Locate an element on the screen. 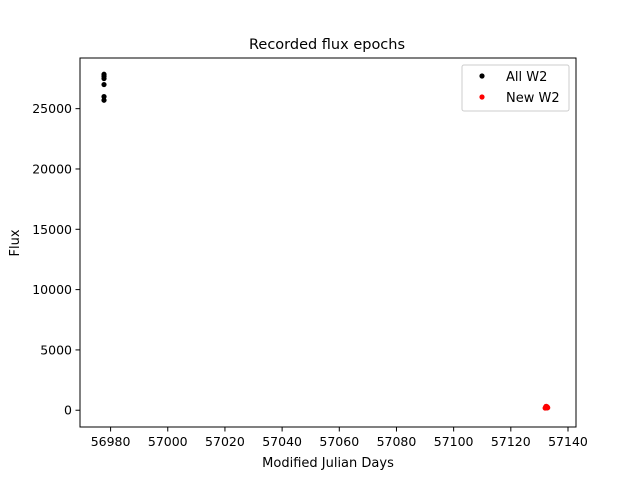 The width and height of the screenshot is (640, 480). y-tick-label: 5000 is located at coordinates (56, 349).